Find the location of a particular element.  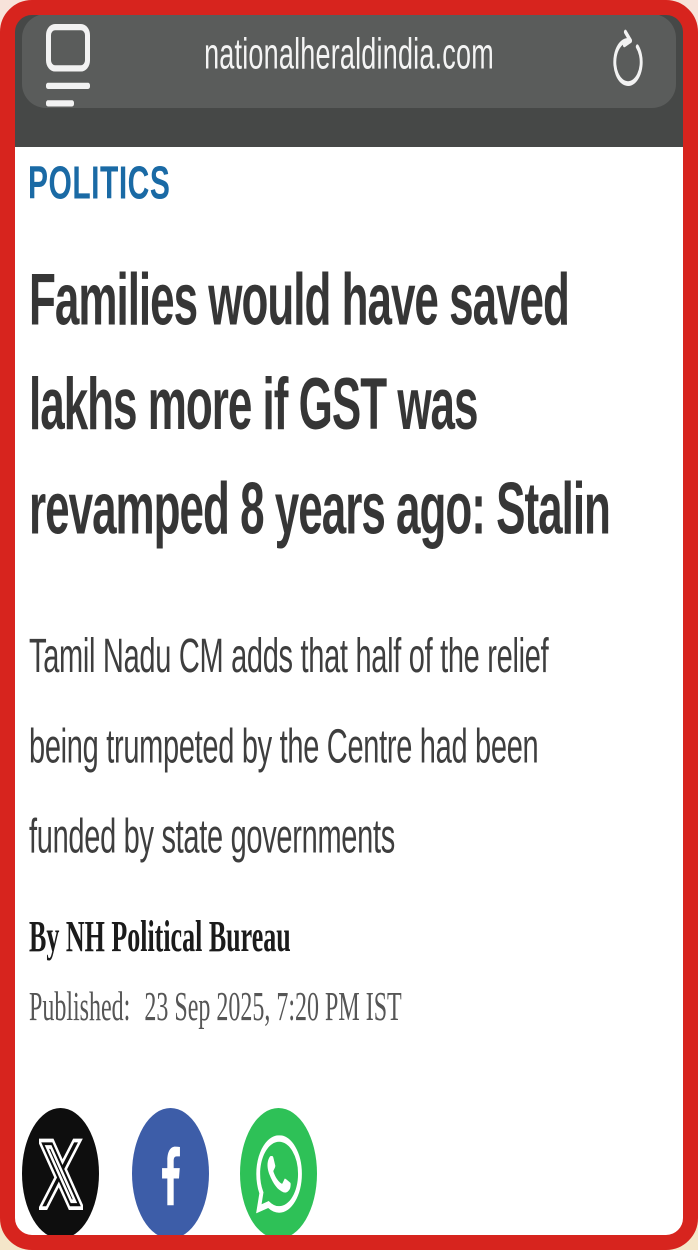

share-facebook-button is located at coordinates (170, 1173).